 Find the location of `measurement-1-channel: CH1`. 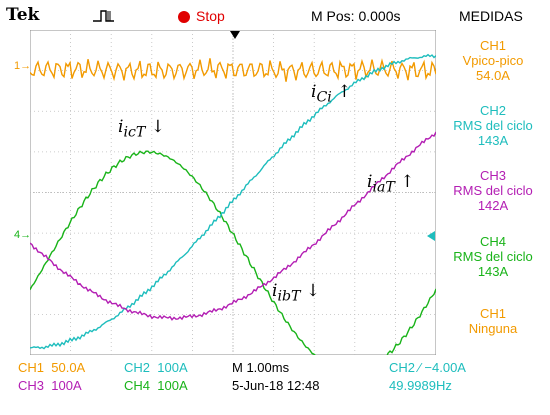

measurement-1-channel: CH1 is located at coordinates (492, 45).